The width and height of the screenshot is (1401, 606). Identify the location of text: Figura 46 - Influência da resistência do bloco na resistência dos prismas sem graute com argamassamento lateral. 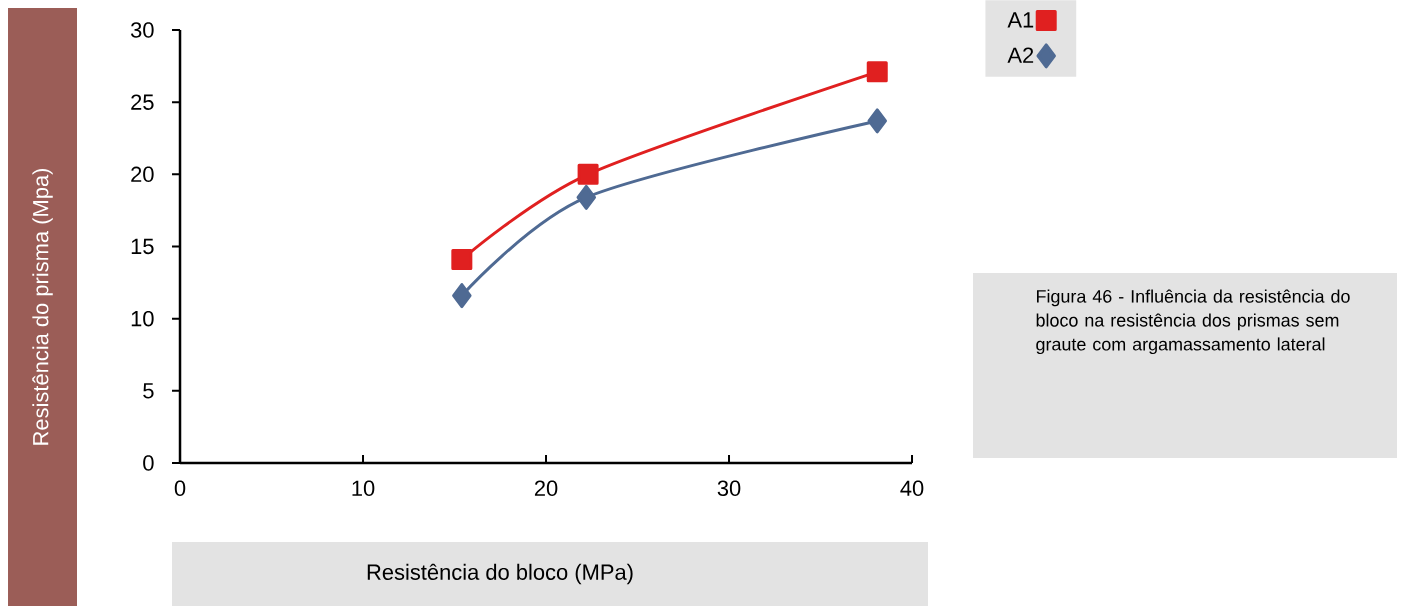
(1193, 322).